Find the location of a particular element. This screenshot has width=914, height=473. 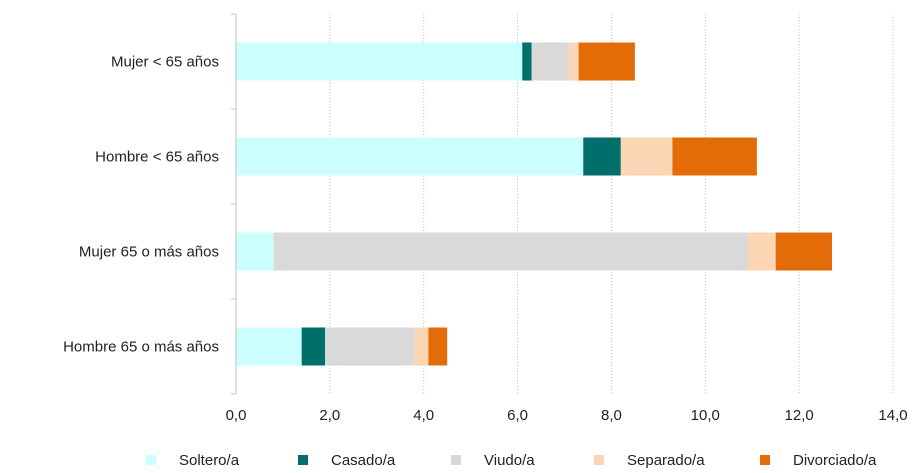

legend-label: Divorciado/a is located at coordinates (835, 460).